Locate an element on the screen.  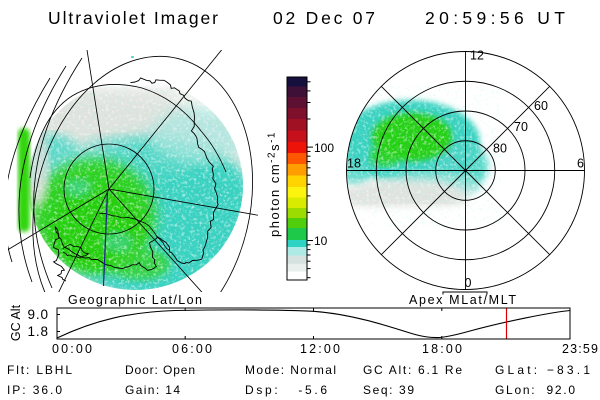
svg-text: Geographic Lat/Lon is located at coordinates (135, 300).